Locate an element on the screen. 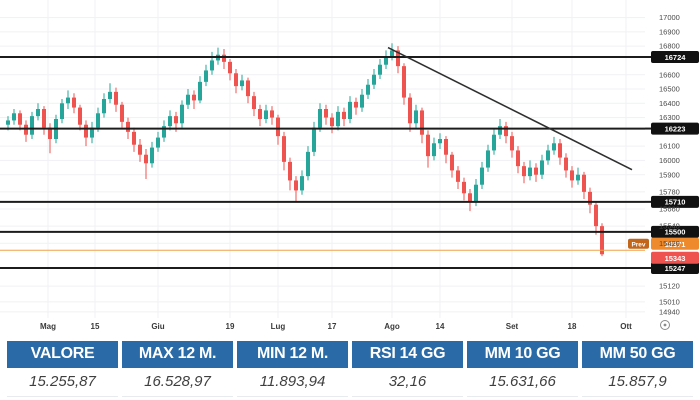  stat-col-mm10: MM 10 GG 15.631,66 is located at coordinates (522, 369).